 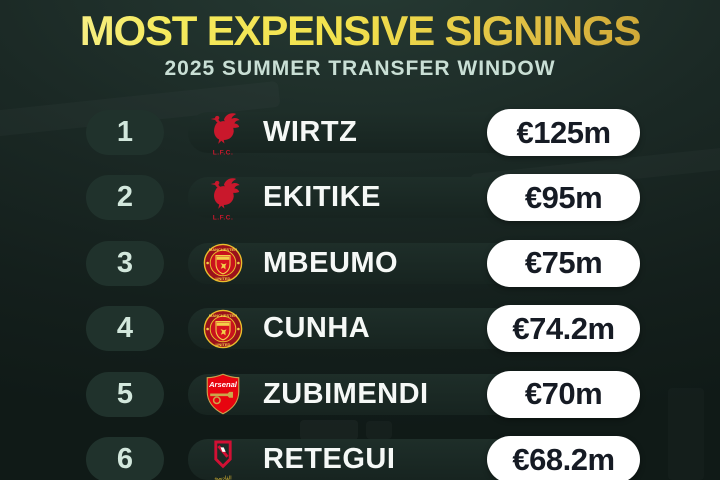 I want to click on rank-badge: 2, so click(x=125, y=198).